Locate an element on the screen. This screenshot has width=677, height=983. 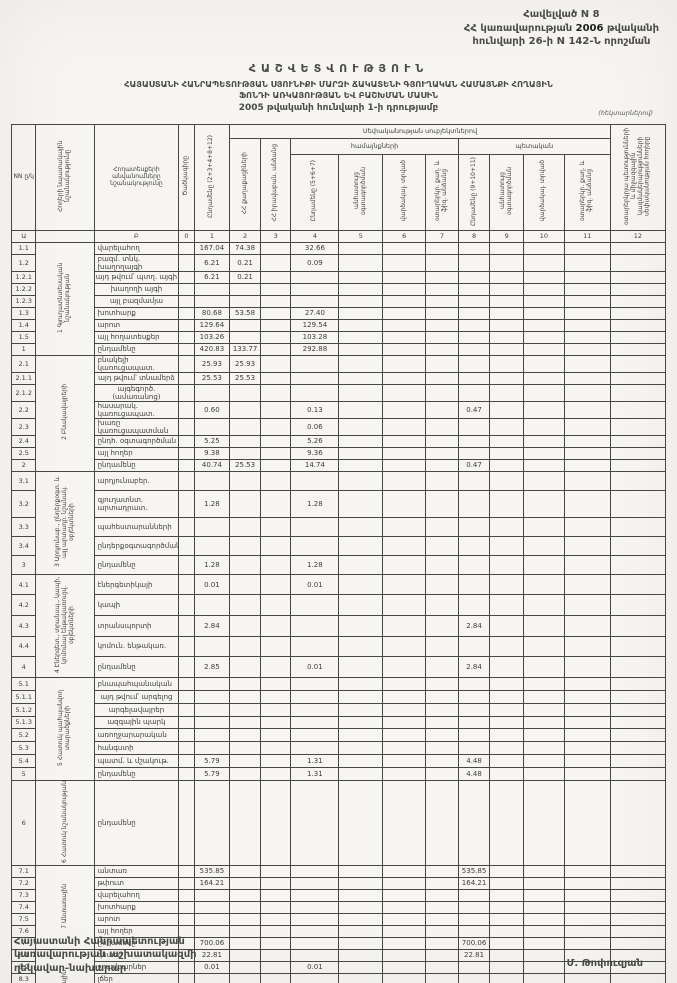
table-row: 1.4 արոտ 129.64 129.54 is located at coordinates (338, 325).